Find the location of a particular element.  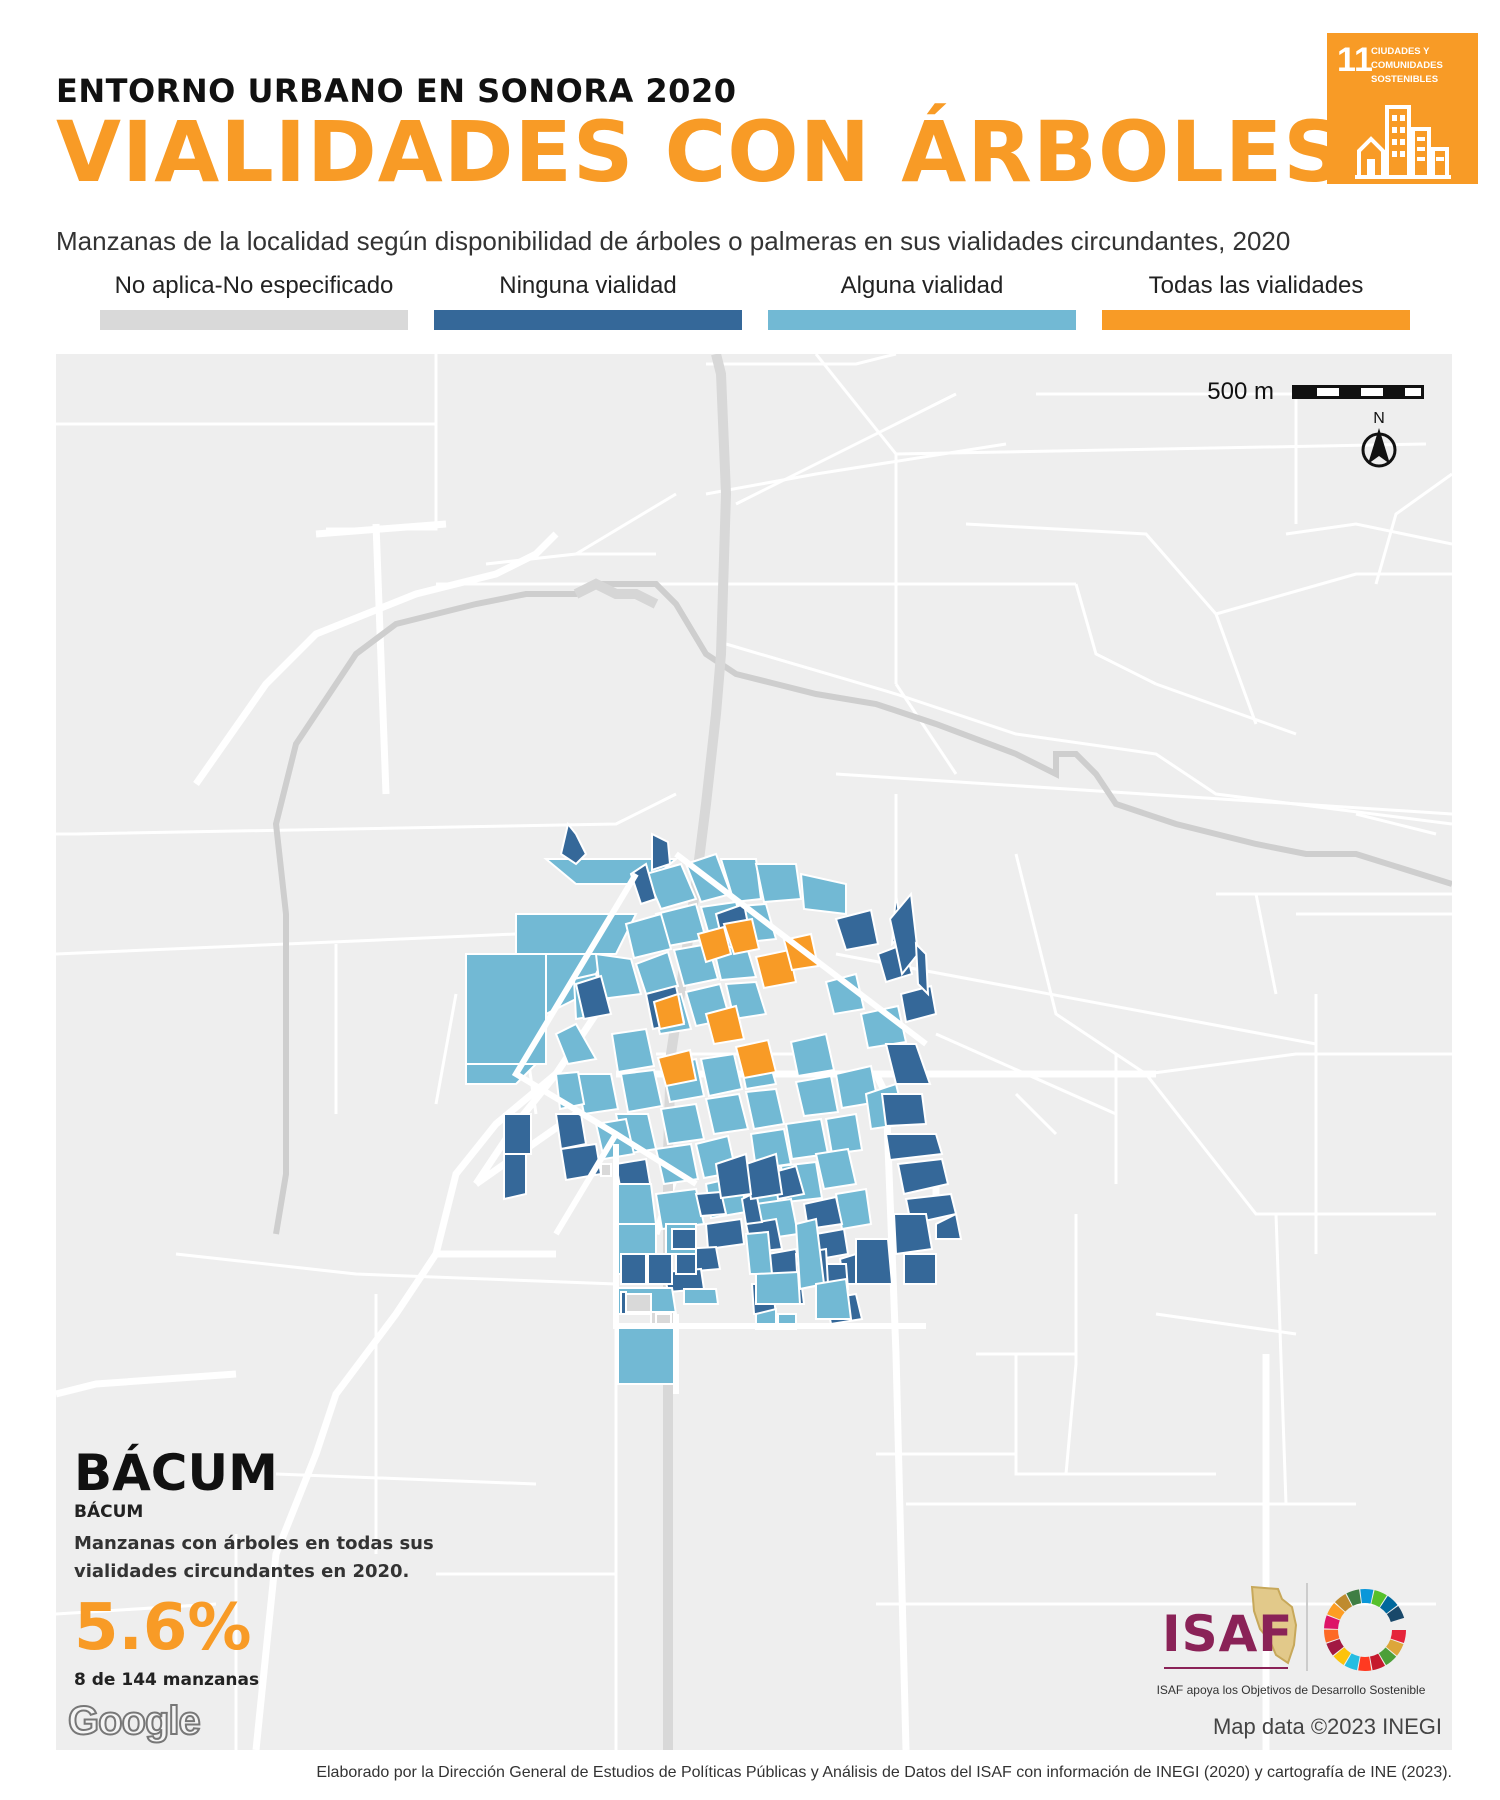

sdg-number: 11 is located at coordinates (1355, 60).